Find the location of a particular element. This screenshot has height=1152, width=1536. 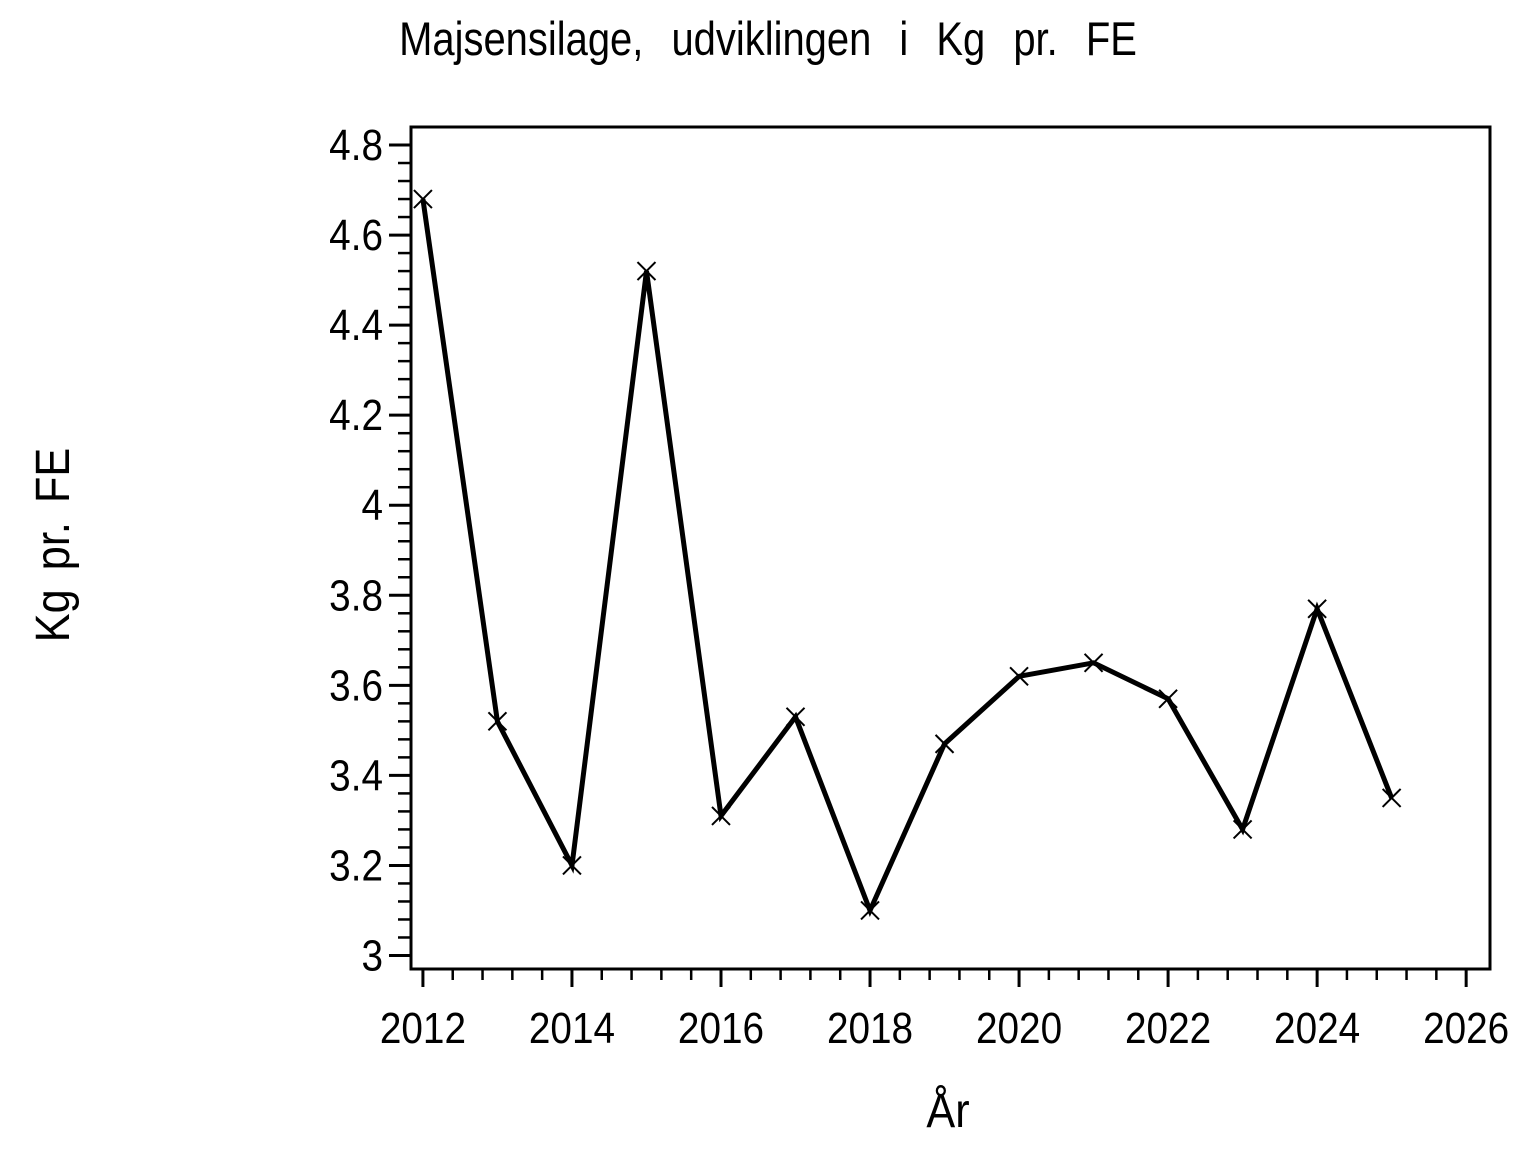

x-tick-label: 2014 is located at coordinates (572, 1028).